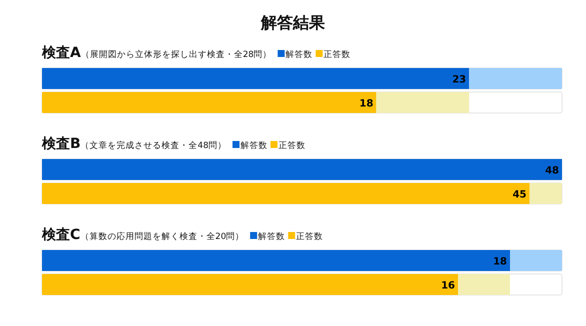  I want to click on data-label: 45, so click(519, 195).